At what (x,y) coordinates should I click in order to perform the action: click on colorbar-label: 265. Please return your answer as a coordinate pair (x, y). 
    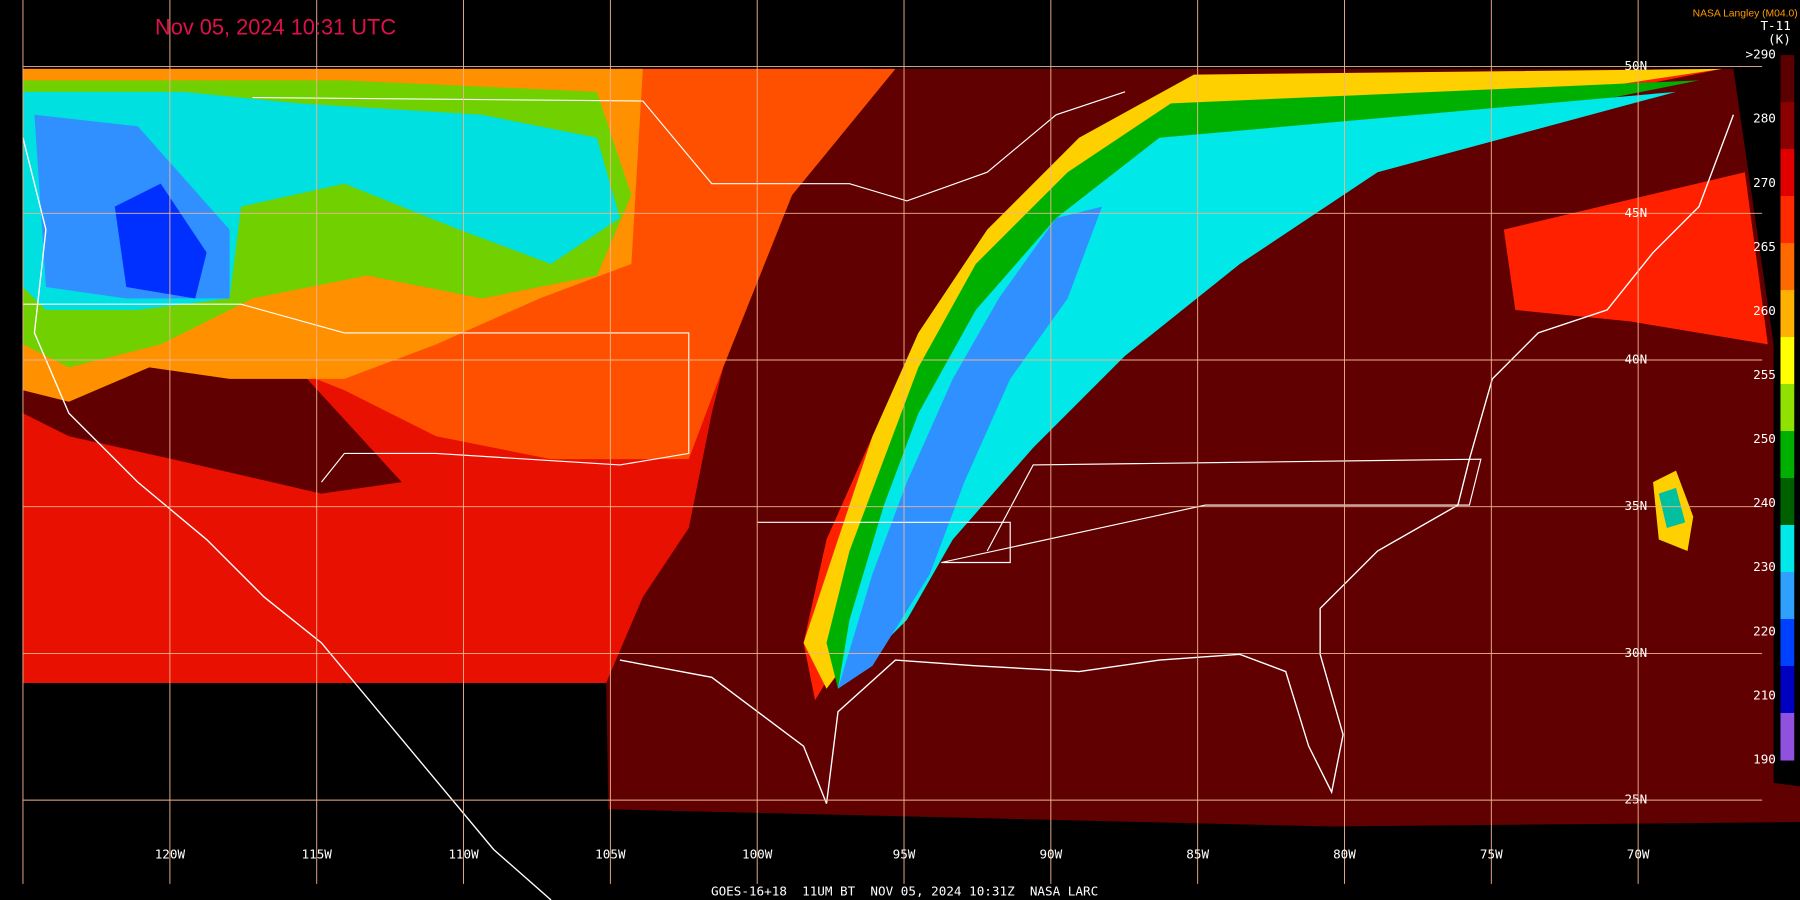
    Looking at the image, I should click on (1764, 246).